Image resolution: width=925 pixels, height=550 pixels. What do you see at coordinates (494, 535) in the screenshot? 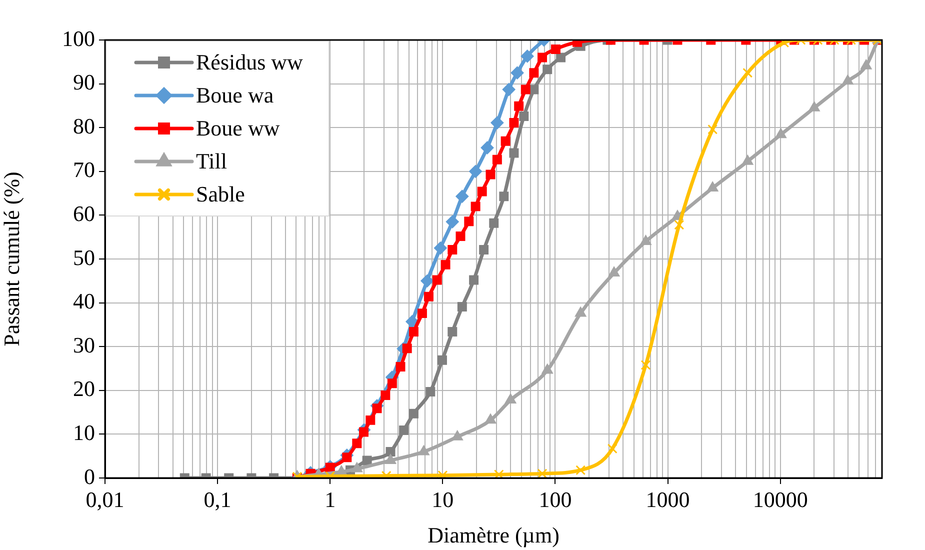
I see `x-axis-title: Diamètre (µm)` at bounding box center [494, 535].